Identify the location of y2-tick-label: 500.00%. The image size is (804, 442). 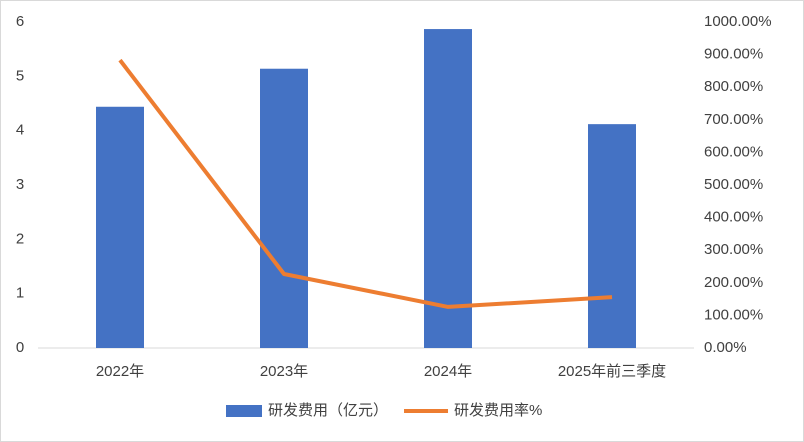
(733, 184).